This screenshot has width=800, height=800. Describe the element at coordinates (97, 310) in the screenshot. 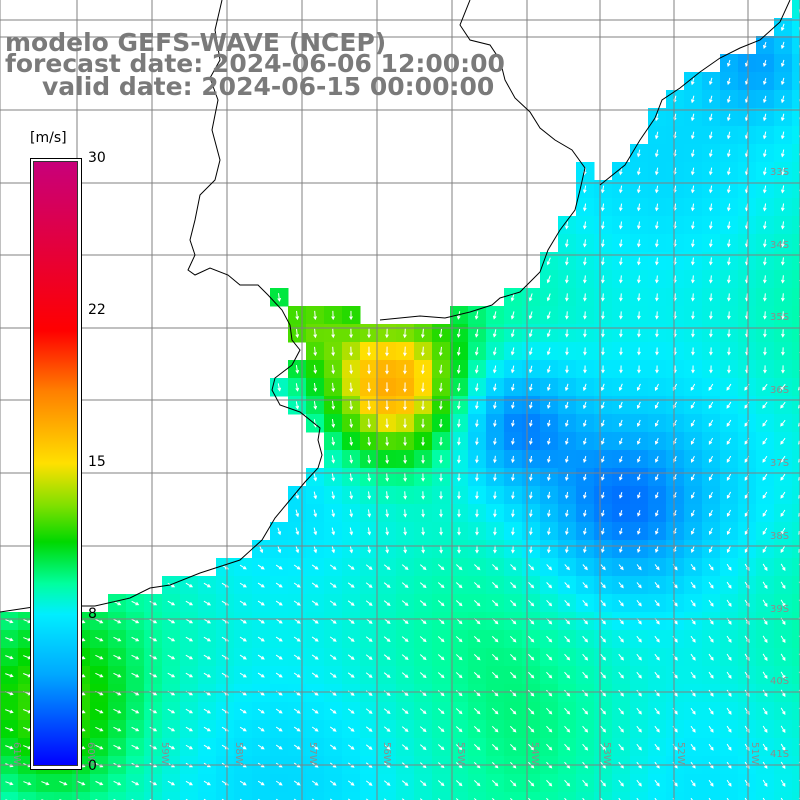

I see `colorbar-tick: 22` at that location.